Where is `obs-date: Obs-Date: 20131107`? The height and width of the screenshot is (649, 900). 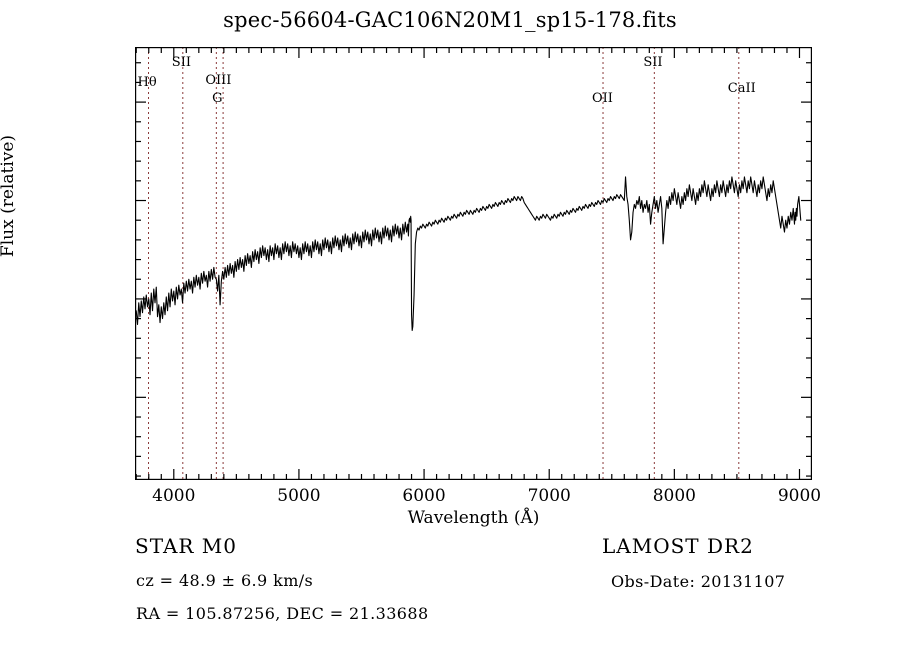 obs-date: Obs-Date: 20131107 is located at coordinates (698, 581).